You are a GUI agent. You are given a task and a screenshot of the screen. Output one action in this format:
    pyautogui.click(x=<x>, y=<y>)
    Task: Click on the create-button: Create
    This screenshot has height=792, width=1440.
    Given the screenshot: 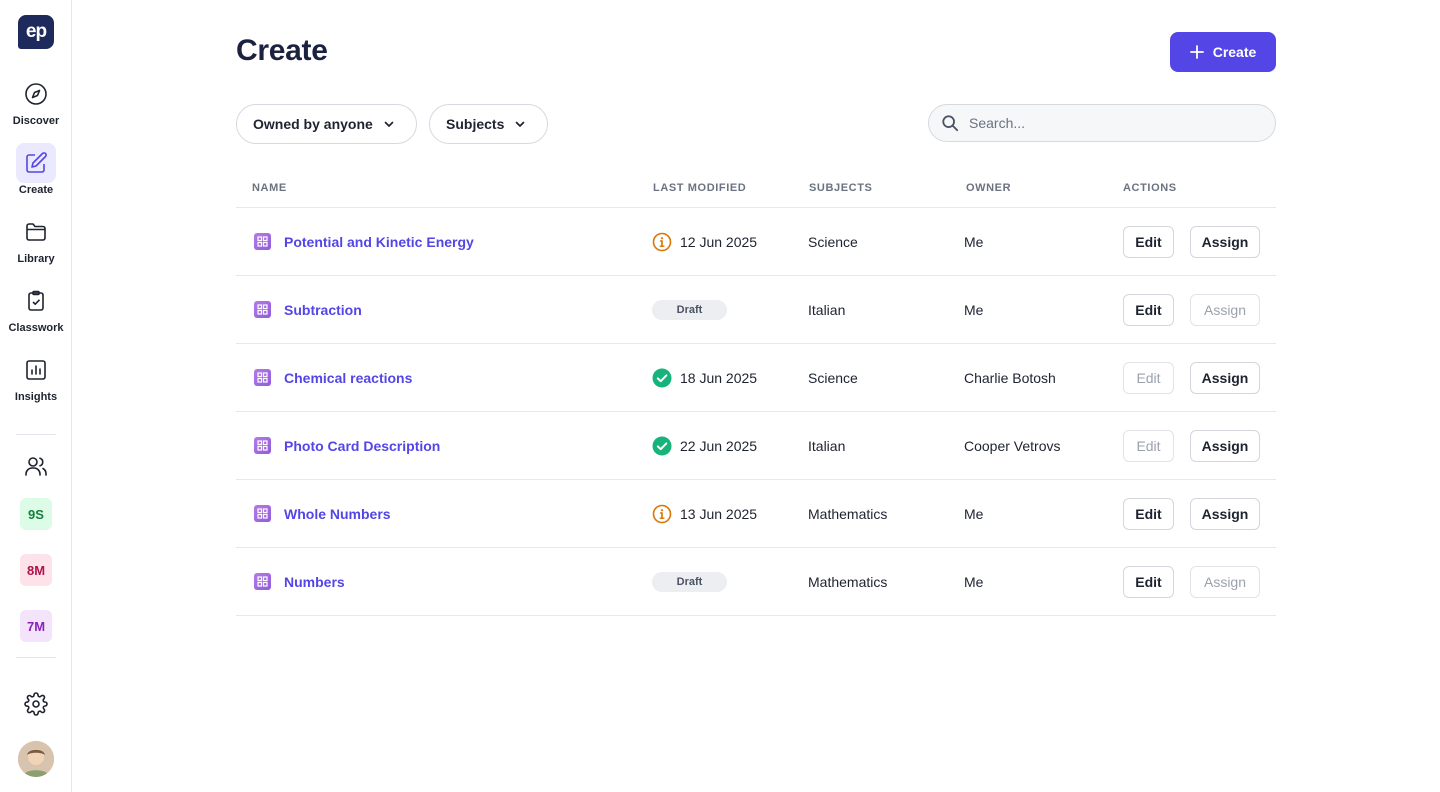 What is the action you would take?
    pyautogui.click(x=1223, y=52)
    